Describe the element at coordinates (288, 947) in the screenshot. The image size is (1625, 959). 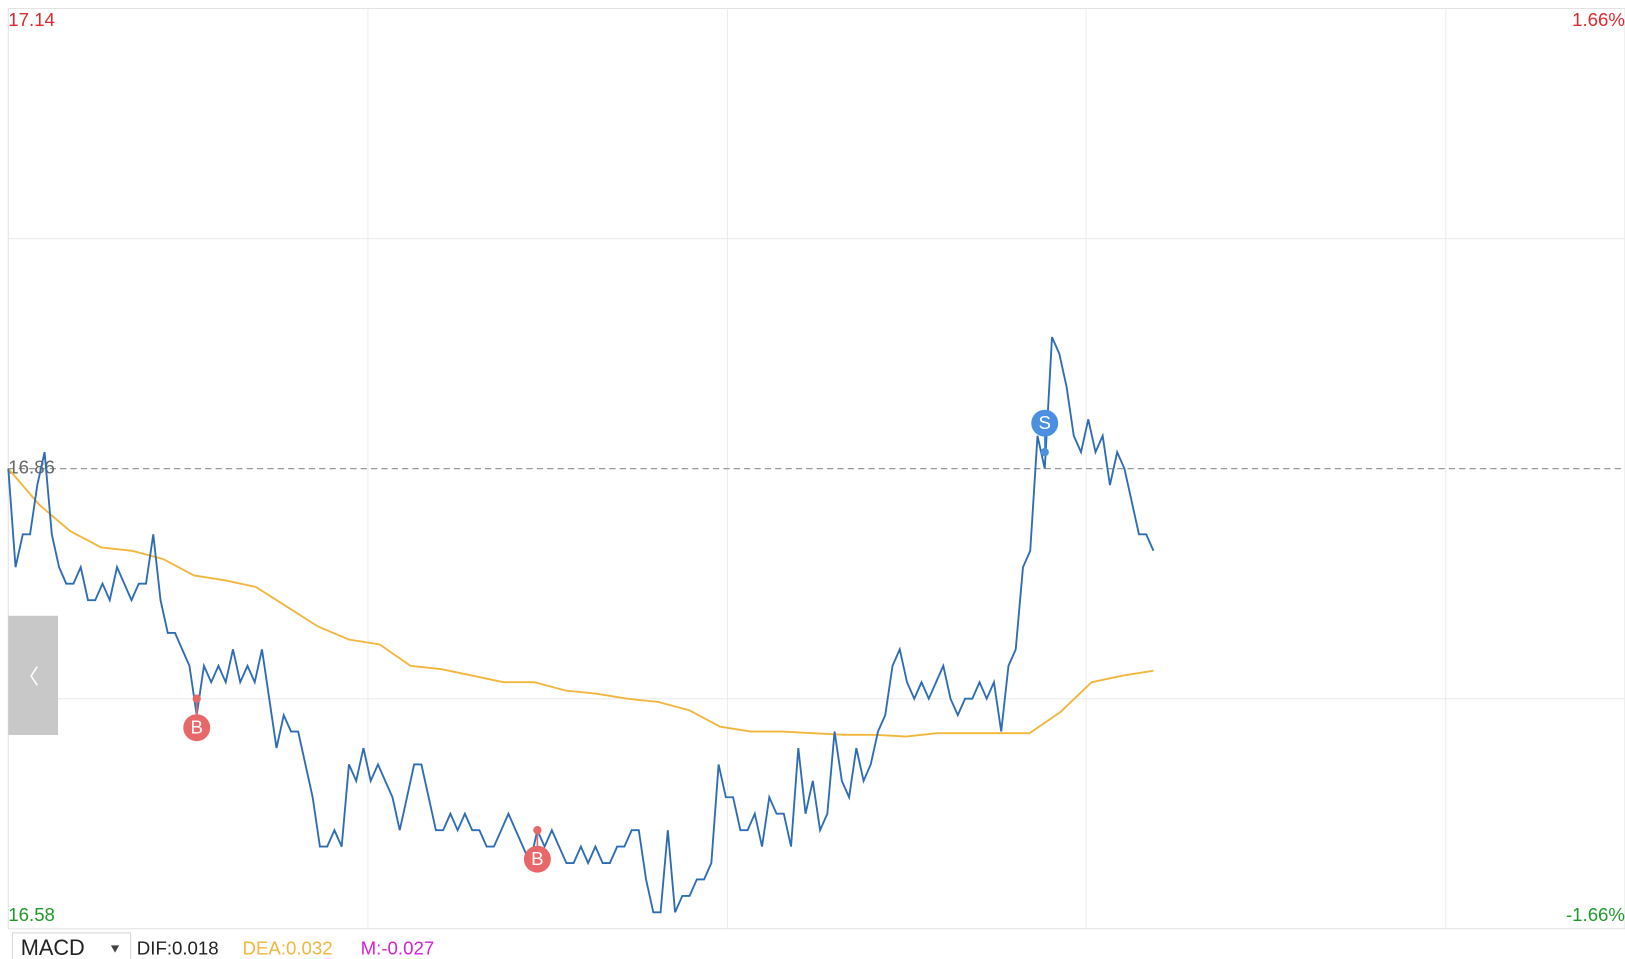
I see `dea-value: DEA:0.032` at that location.